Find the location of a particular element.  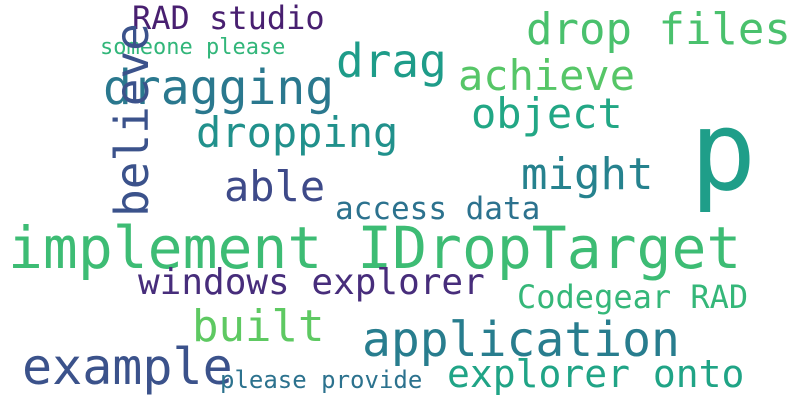

word-drop-files: drop files is located at coordinates (658, 29).